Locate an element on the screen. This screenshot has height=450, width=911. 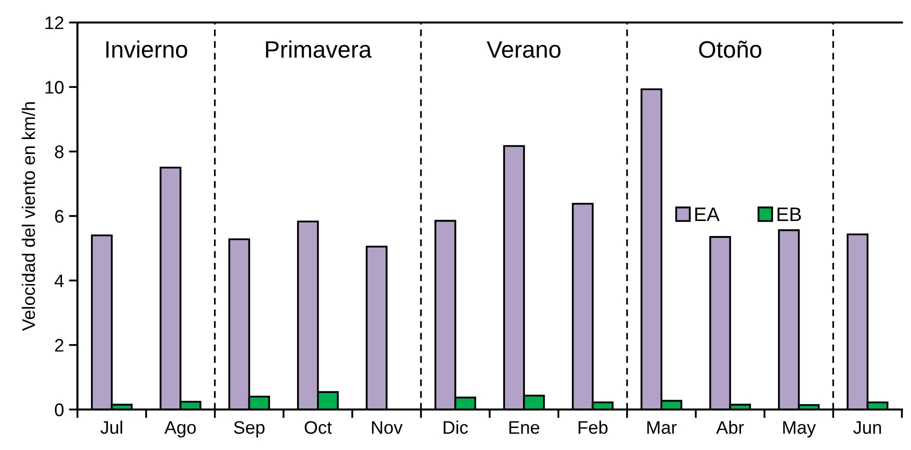
x-tick-label: Nov is located at coordinates (387, 427).